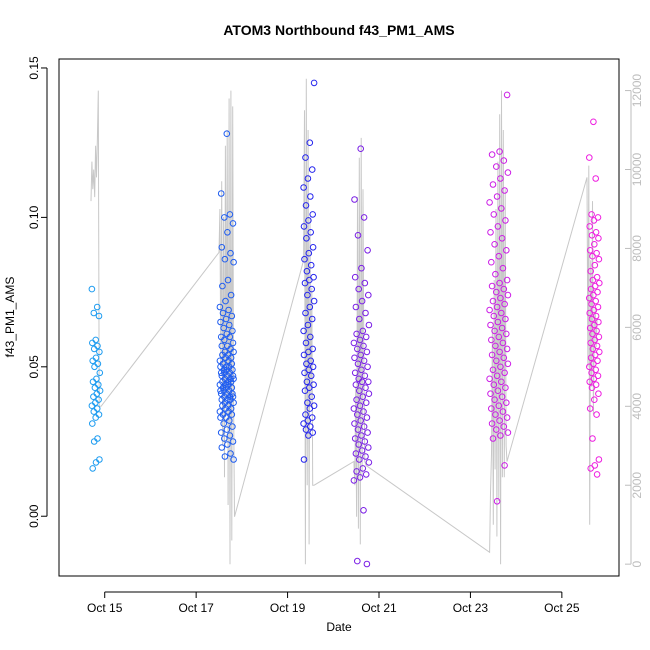 This screenshot has width=650, height=650. I want to click on x-tick-label: Oct 17, so click(196, 608).